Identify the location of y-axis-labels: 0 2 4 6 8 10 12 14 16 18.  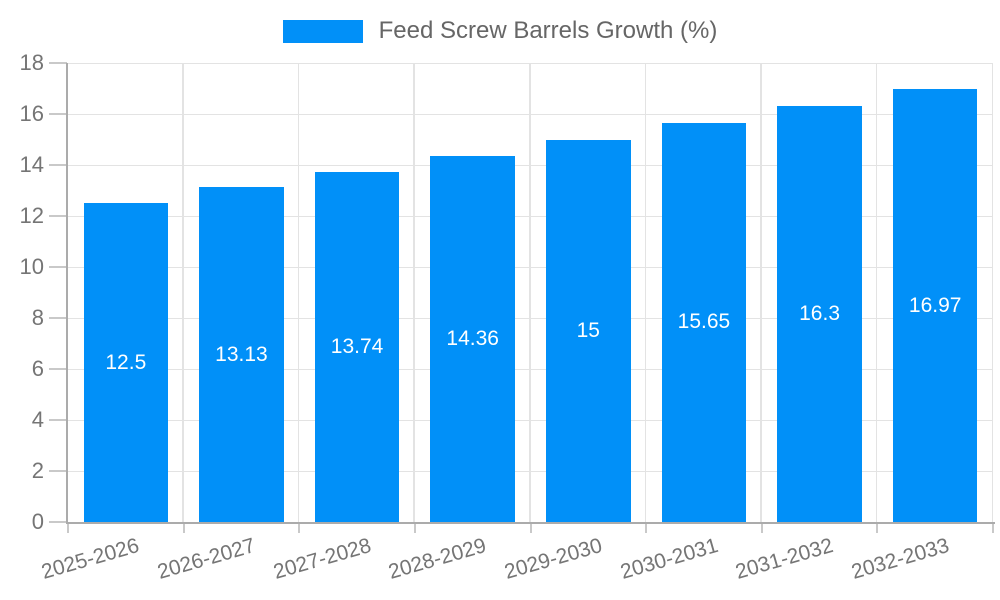
(22, 292).